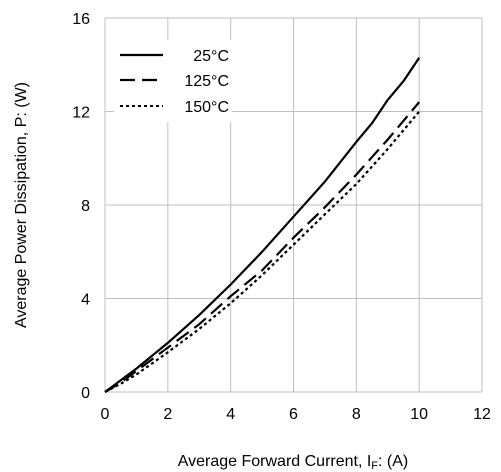 The height and width of the screenshot is (472, 501). Describe the element at coordinates (206, 81) in the screenshot. I see `legend-label-125c: 125°C` at that location.